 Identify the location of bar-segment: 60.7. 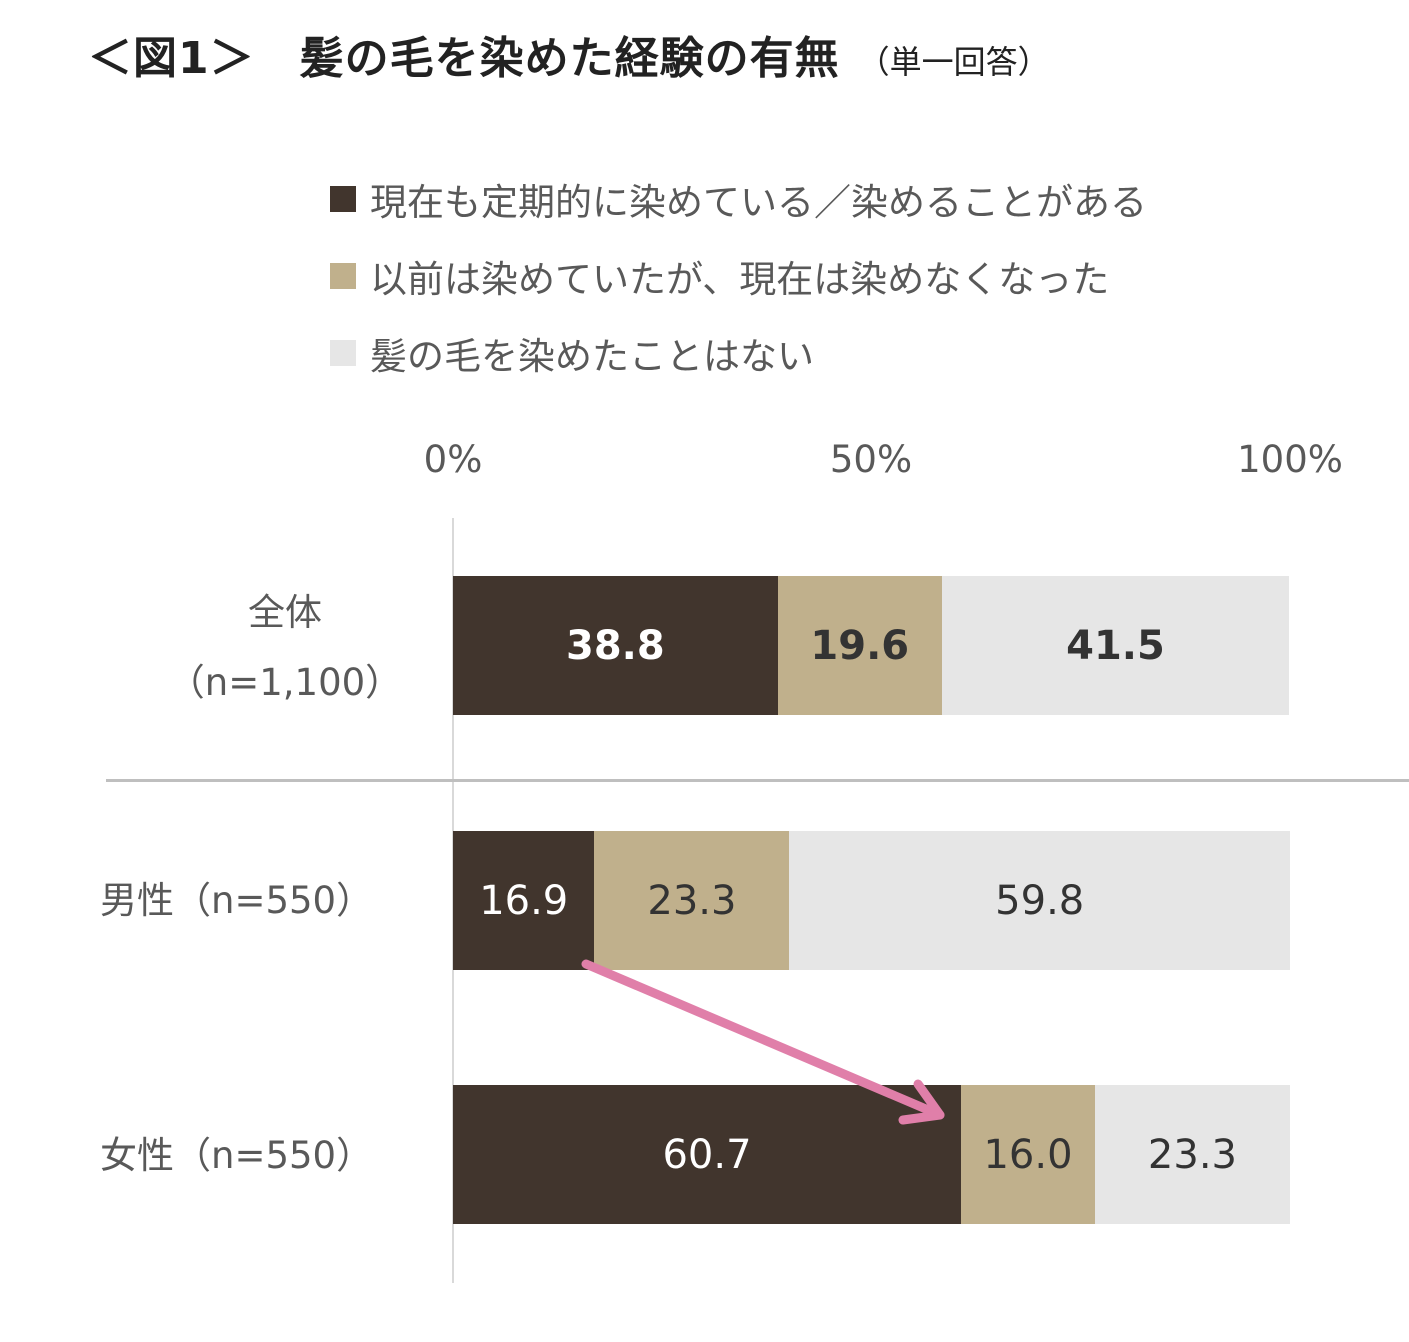
(707, 1154).